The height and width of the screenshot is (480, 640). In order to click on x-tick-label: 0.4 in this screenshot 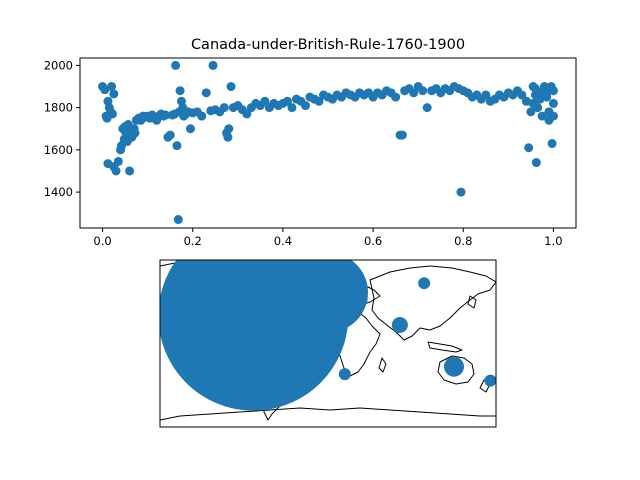, I will do `click(283, 241)`.